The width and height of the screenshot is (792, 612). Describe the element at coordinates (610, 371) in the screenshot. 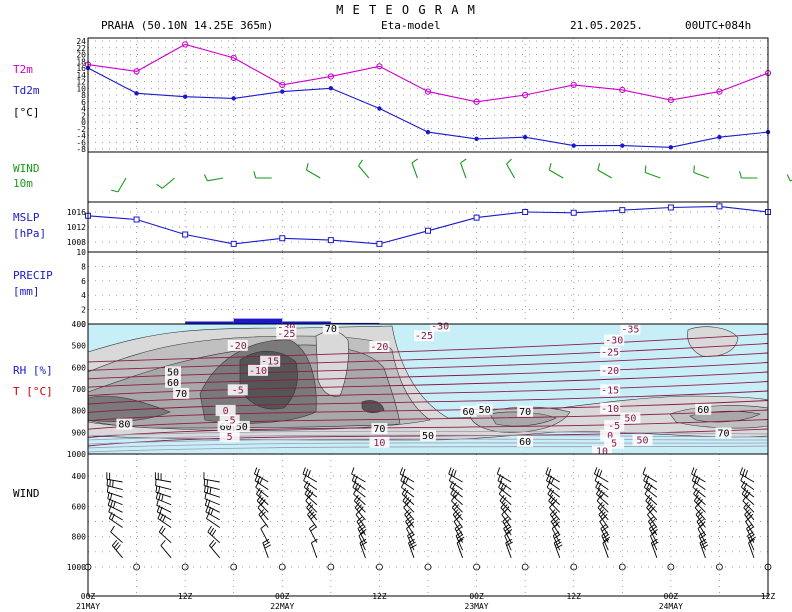

I see `temp-contour-label: -20` at that location.